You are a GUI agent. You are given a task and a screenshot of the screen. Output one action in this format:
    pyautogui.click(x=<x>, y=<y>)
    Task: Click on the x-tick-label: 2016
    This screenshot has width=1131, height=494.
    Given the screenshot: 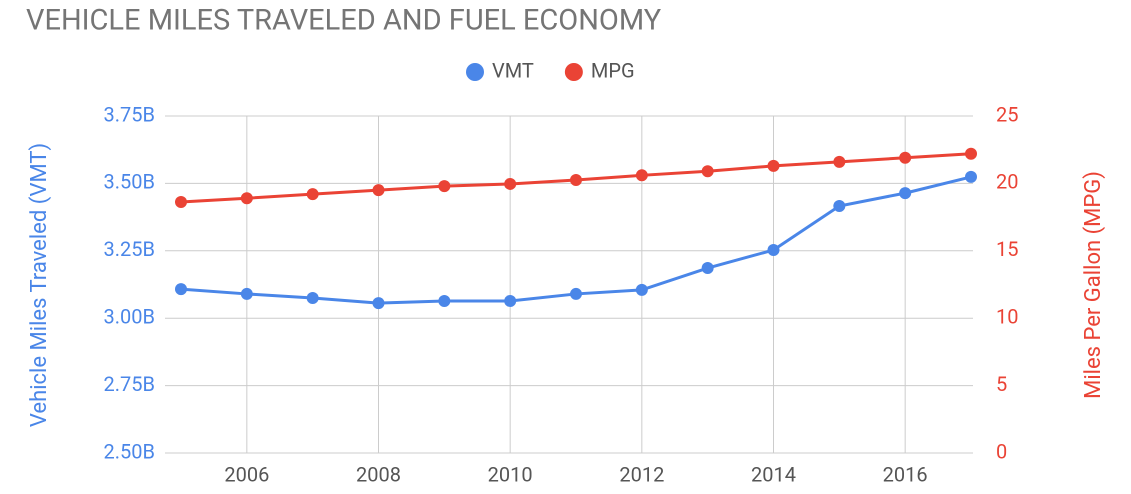 What is the action you would take?
    pyautogui.click(x=905, y=474)
    